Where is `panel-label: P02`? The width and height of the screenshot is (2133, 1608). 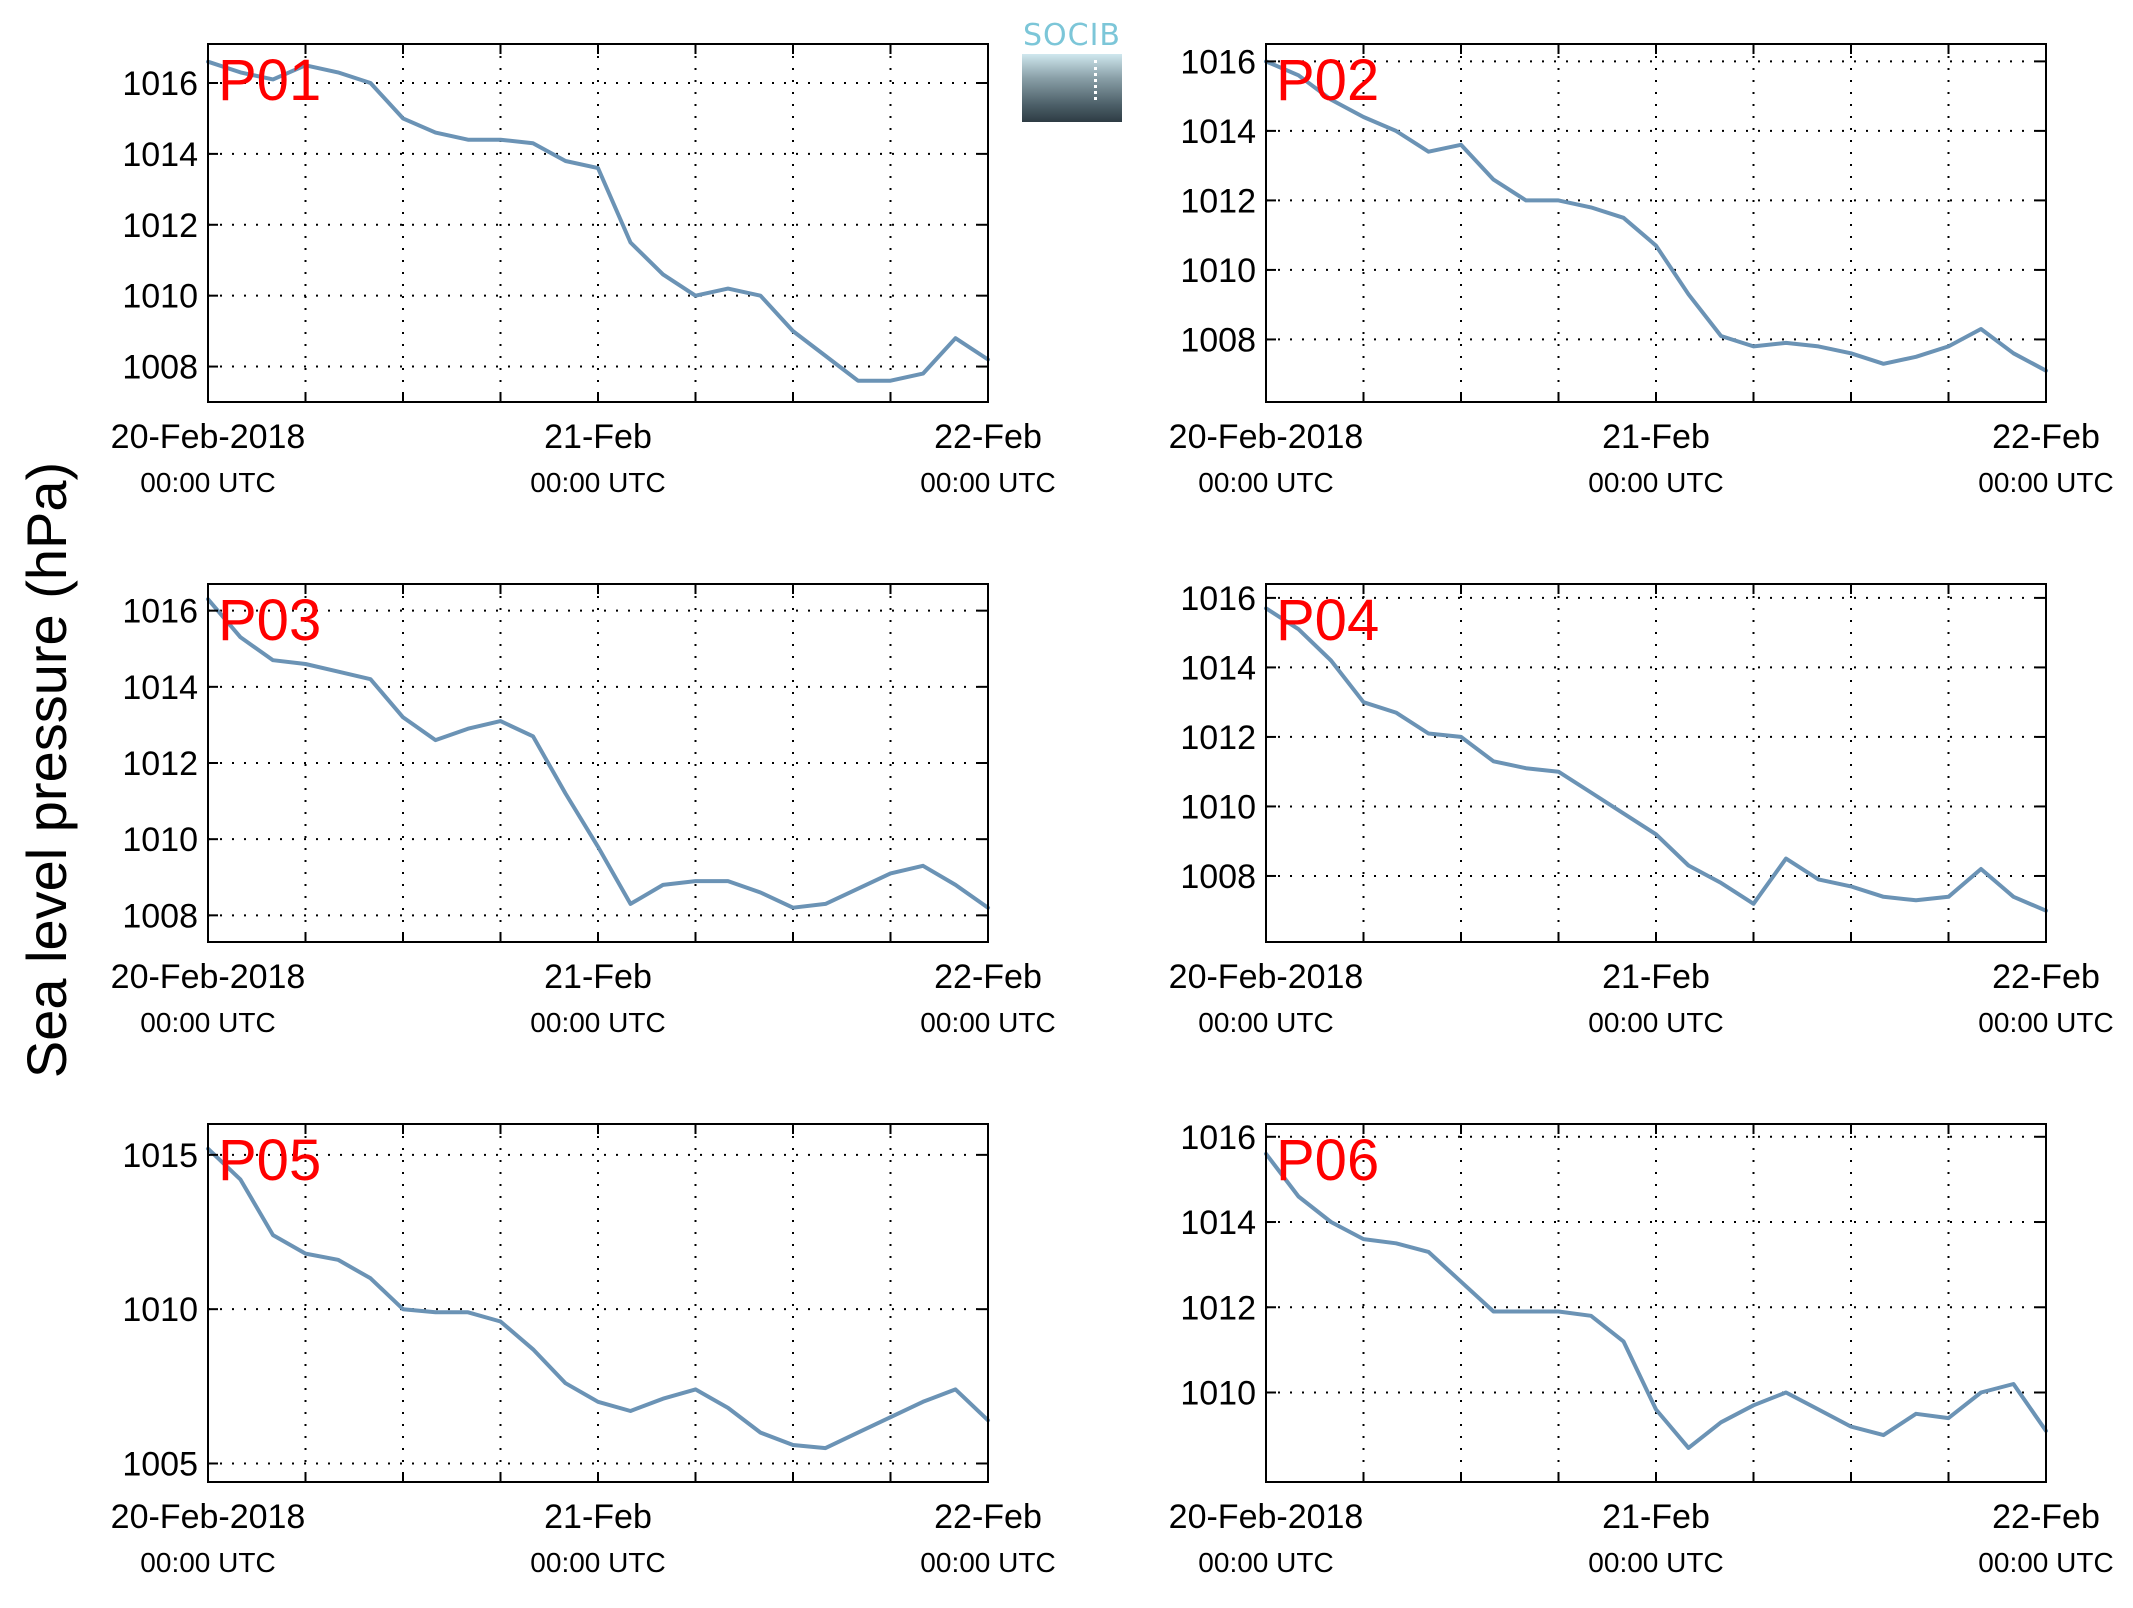 panel-label: P02 is located at coordinates (1327, 80).